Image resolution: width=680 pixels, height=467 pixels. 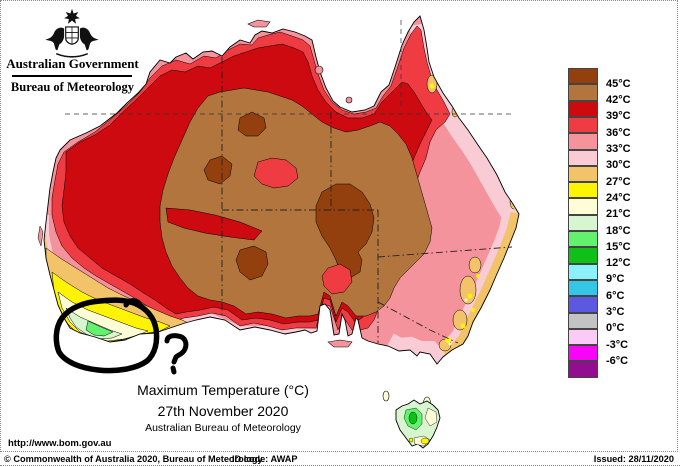 I want to click on legend-label: -3°C, so click(x=617, y=345).